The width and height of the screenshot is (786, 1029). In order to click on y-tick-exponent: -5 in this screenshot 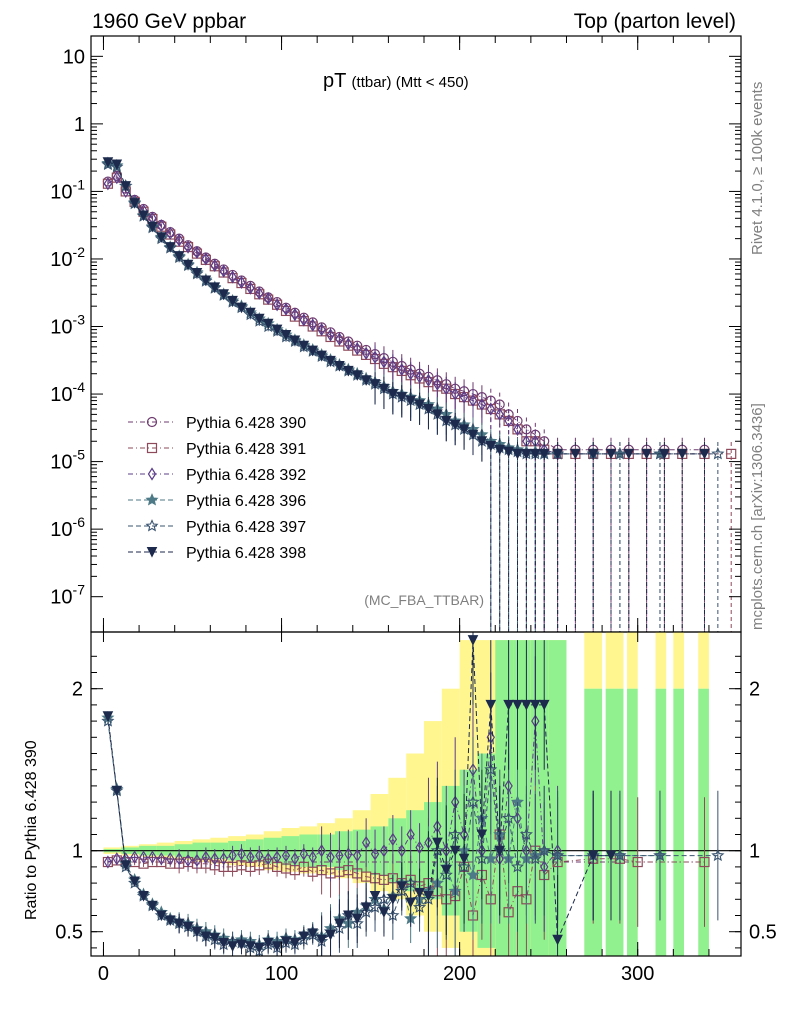, I will do `click(79, 455)`.